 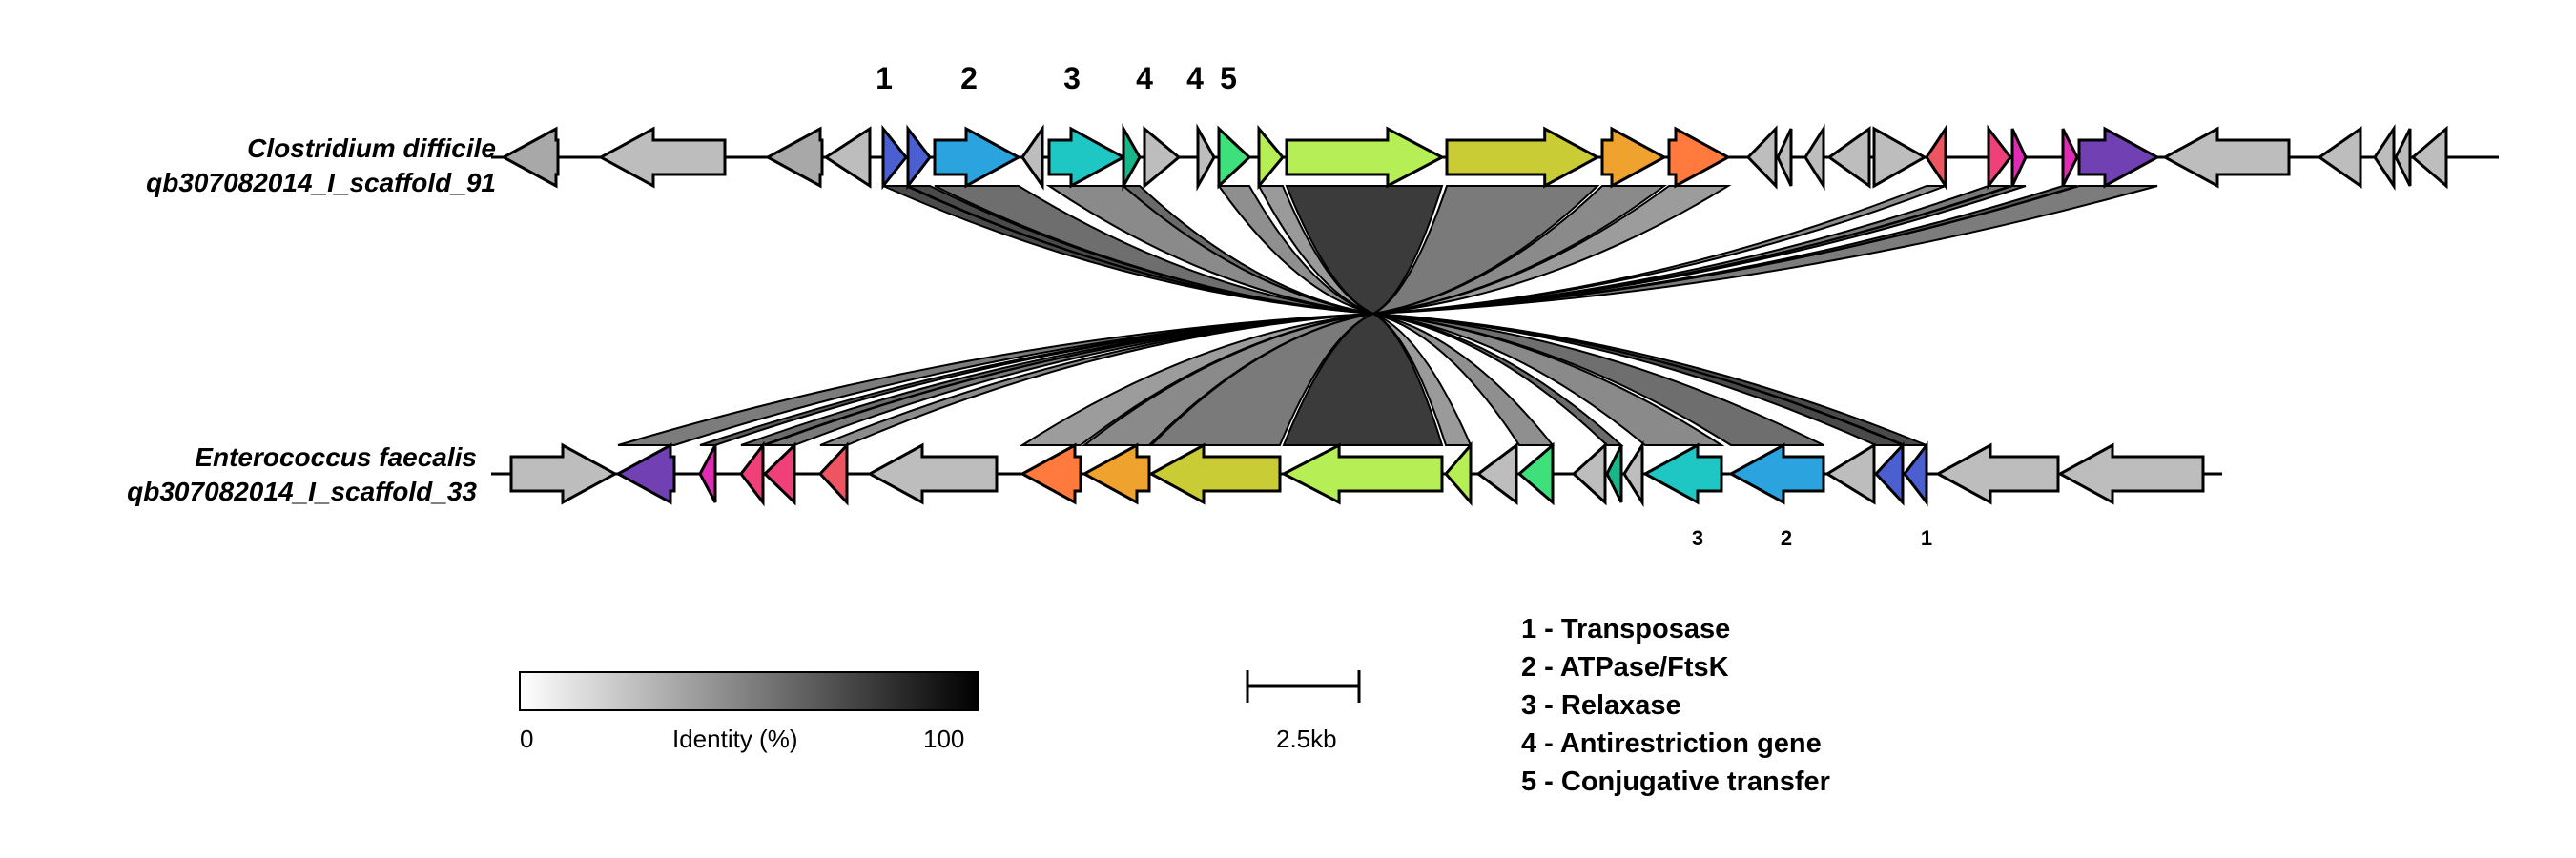 I want to click on top-genome-name: Clostridium difficile, so click(x=371, y=148).